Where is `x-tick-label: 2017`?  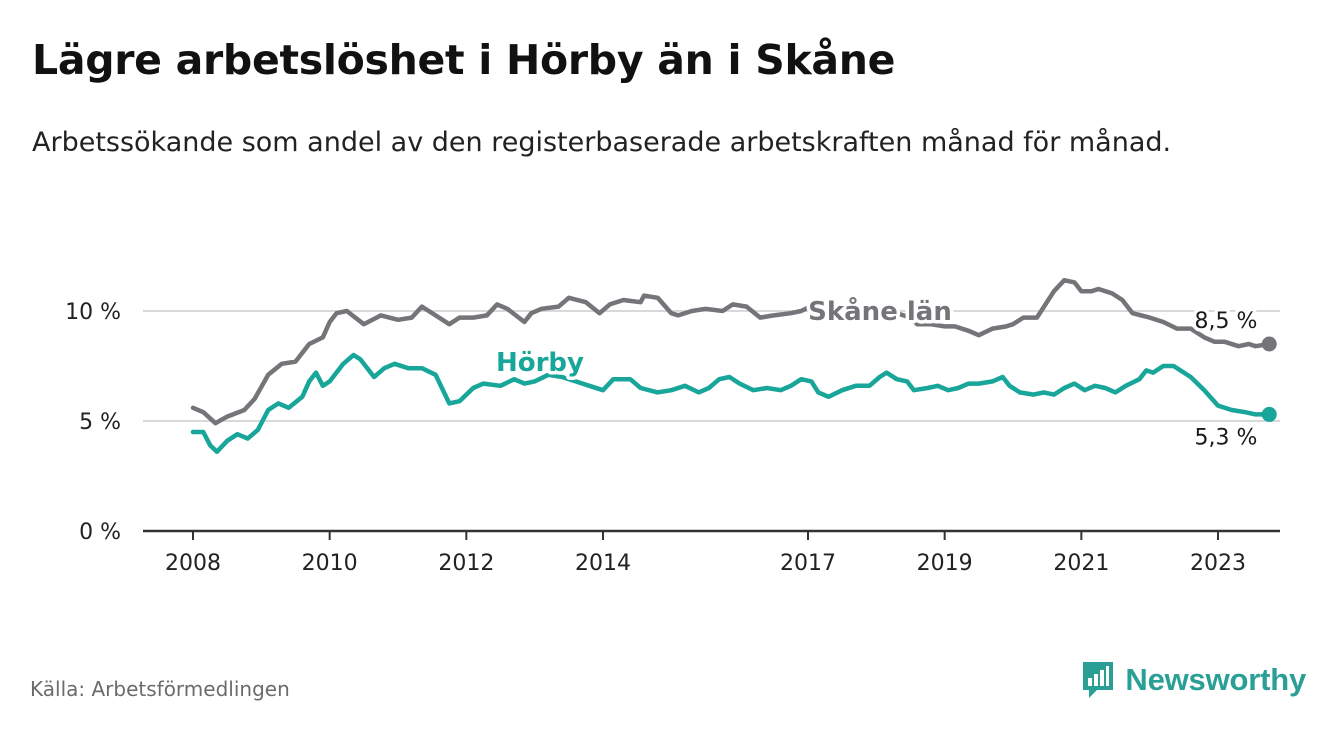
x-tick-label: 2017 is located at coordinates (808, 563).